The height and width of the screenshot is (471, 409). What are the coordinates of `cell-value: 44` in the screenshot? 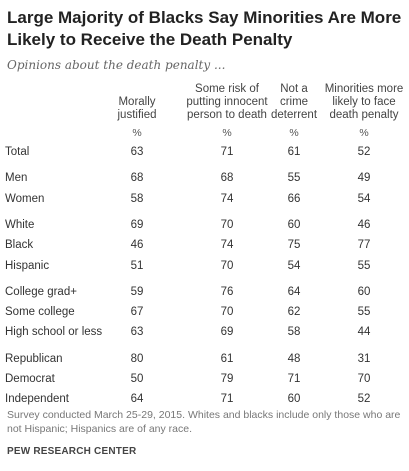 It's located at (364, 332).